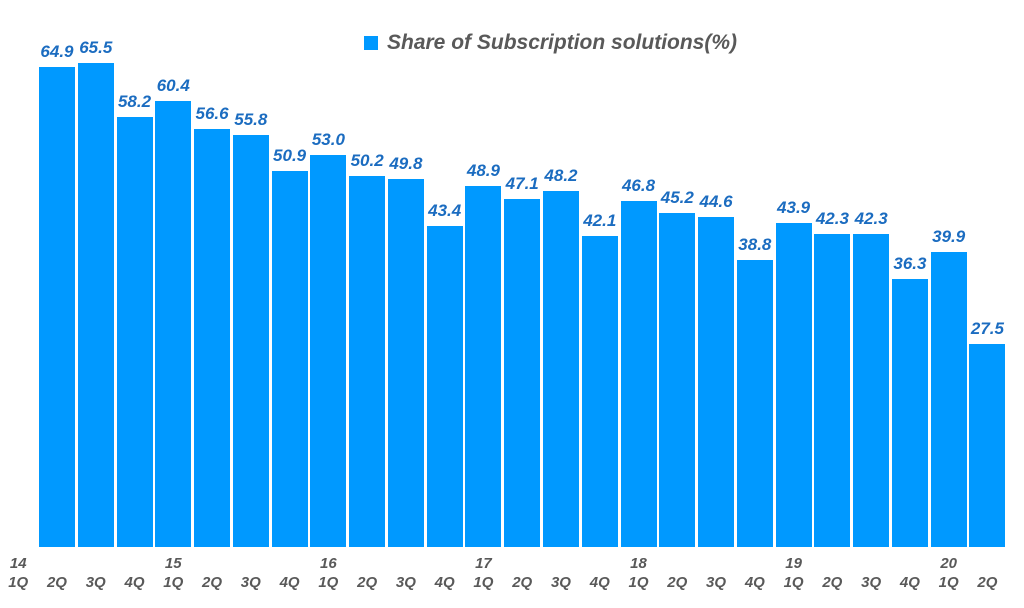  What do you see at coordinates (561, 175) in the screenshot?
I see `bar-value-label: 48.2` at bounding box center [561, 175].